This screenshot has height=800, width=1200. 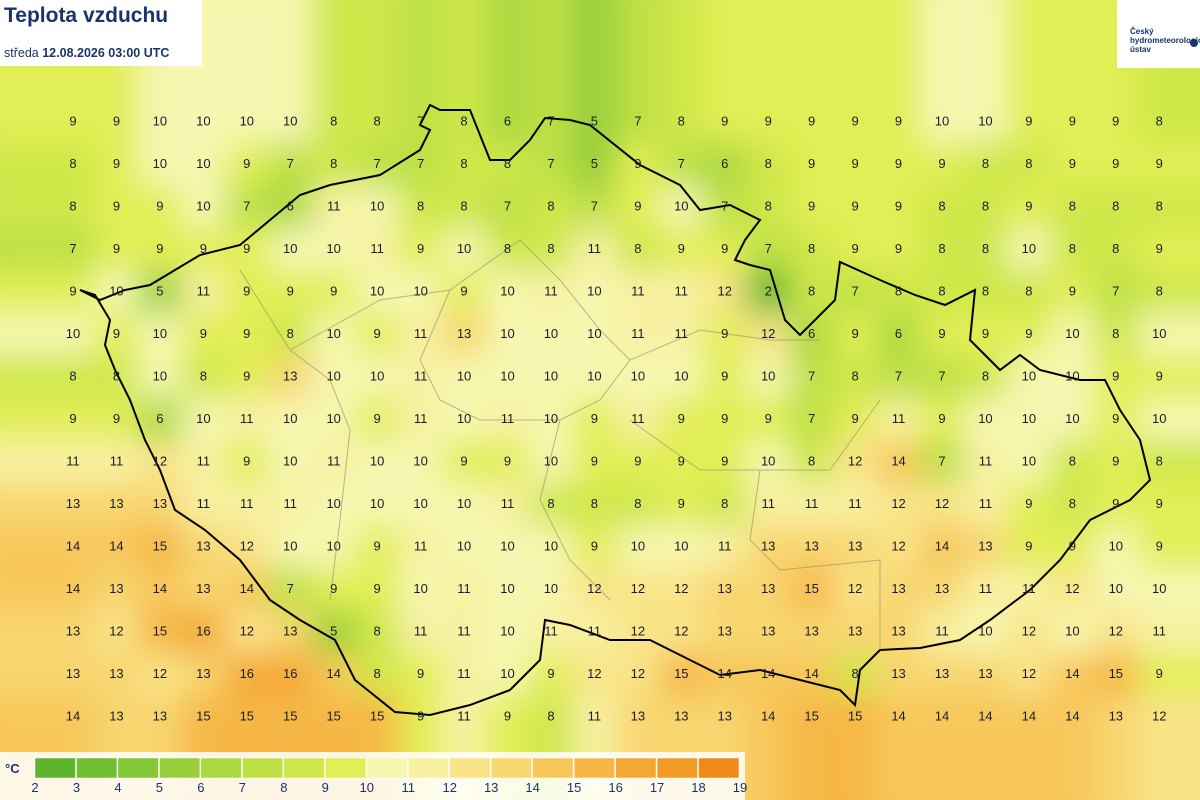 I want to click on datetime: 12.08.2026 03:00 UTC, so click(x=106, y=53).